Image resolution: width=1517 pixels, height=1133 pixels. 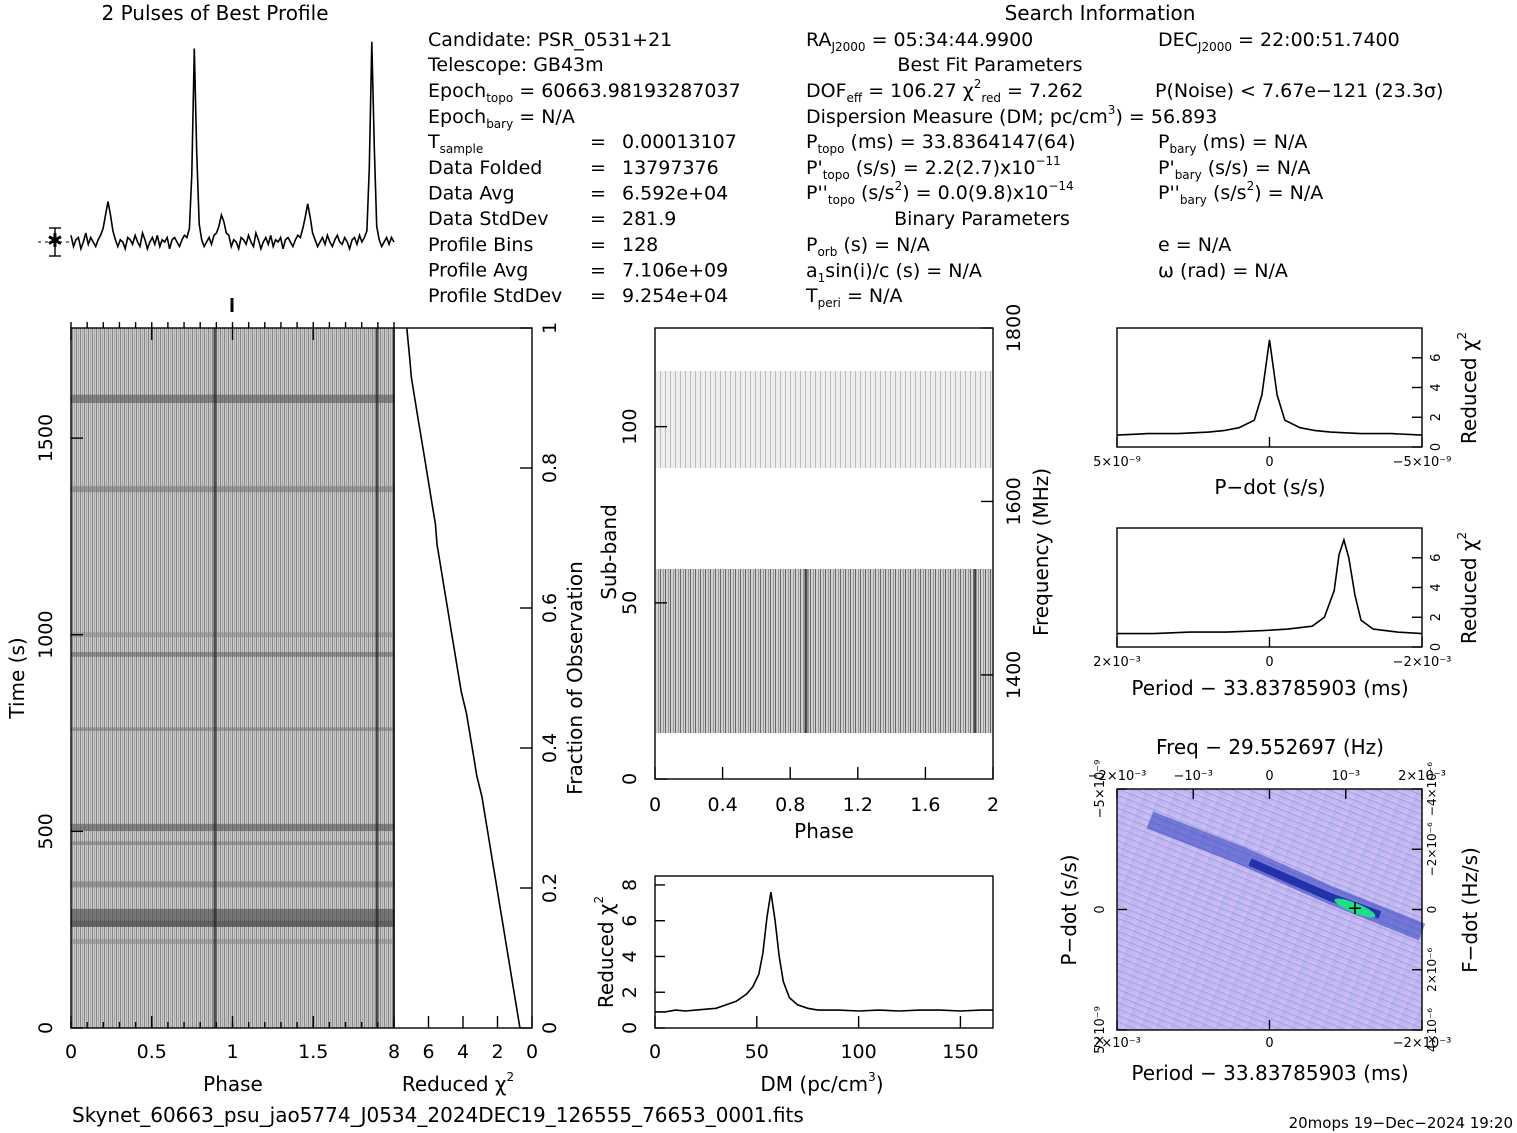 I want to click on info-row-value: 128, so click(x=640, y=245).